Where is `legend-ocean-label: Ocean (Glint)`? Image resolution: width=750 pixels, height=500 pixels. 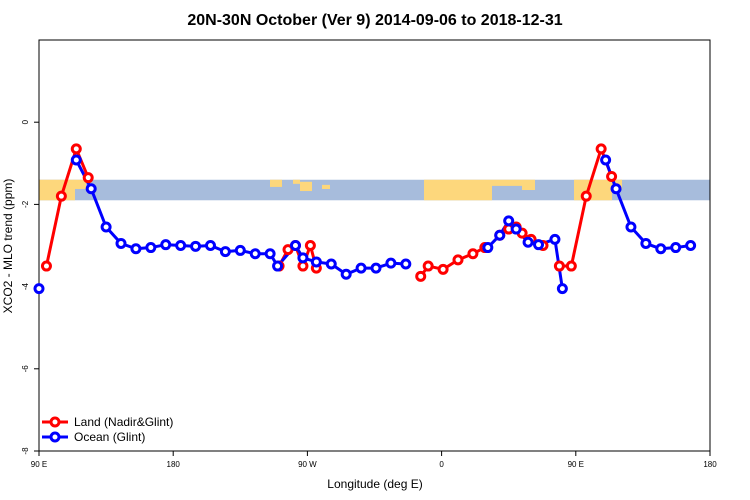 legend-ocean-label: Ocean (Glint) is located at coordinates (109, 437).